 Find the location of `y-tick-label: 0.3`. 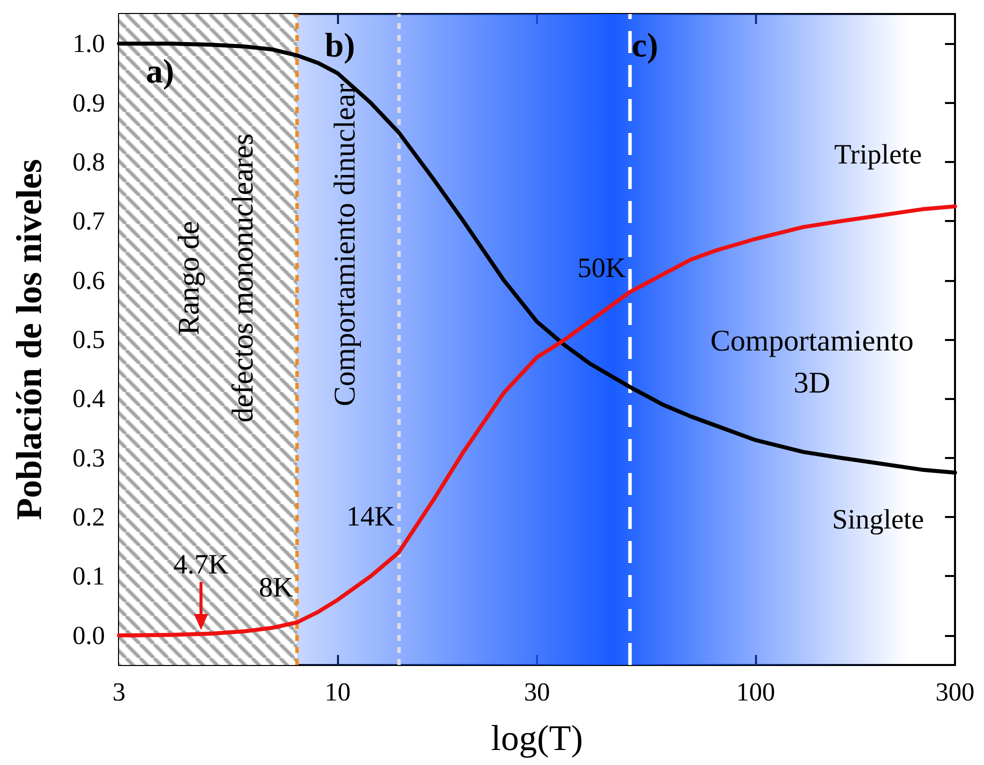

y-tick-label: 0.3 is located at coordinates (88, 457).